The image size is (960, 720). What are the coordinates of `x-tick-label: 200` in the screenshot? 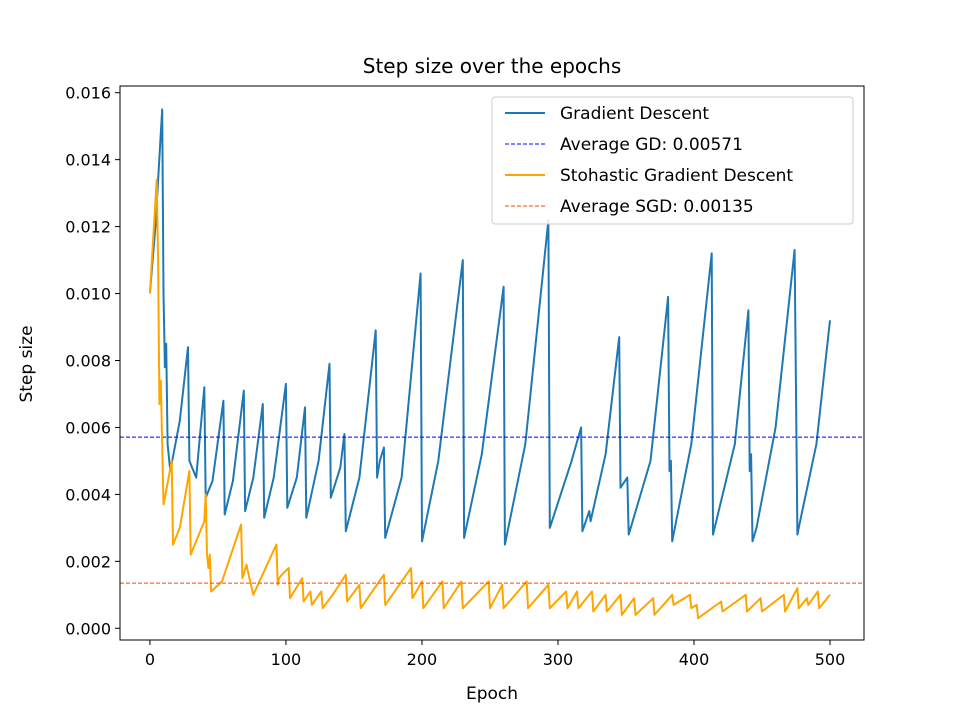 It's located at (422, 659).